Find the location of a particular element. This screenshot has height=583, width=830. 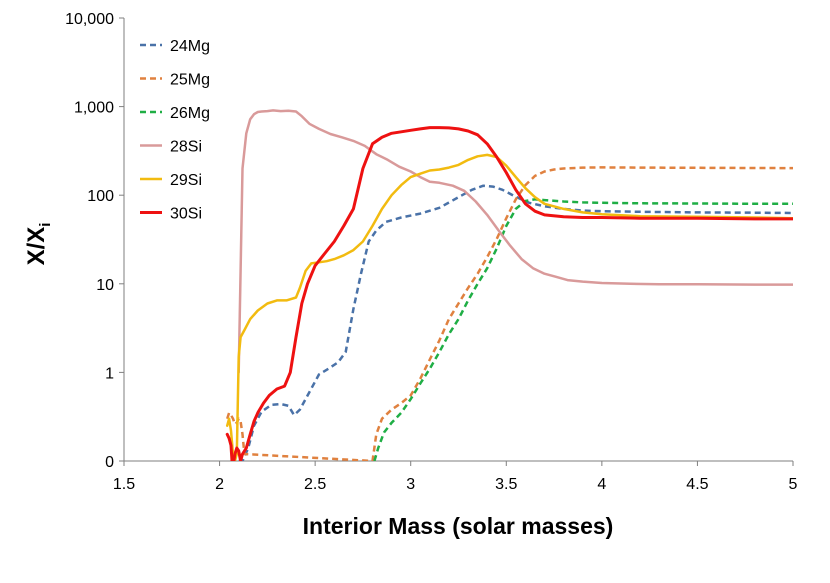

y-axis-title-subscript: i is located at coordinates (45, 225).